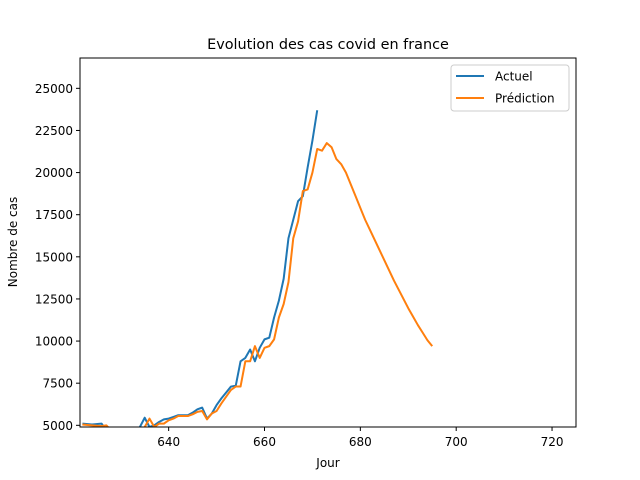 Image resolution: width=640 pixels, height=480 pixels. What do you see at coordinates (552, 442) in the screenshot?
I see `x-tick-label: 720` at bounding box center [552, 442].